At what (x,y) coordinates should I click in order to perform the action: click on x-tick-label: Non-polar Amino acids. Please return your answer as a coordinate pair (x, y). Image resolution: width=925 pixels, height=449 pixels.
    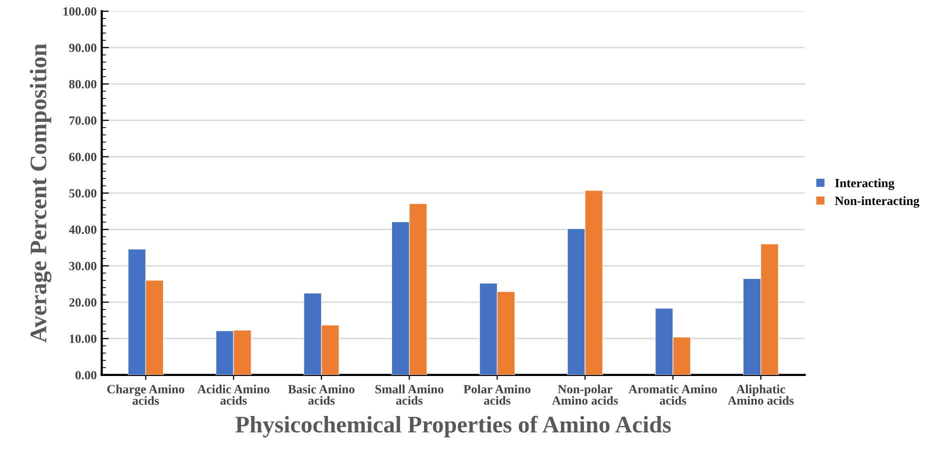
    Looking at the image, I should click on (585, 394).